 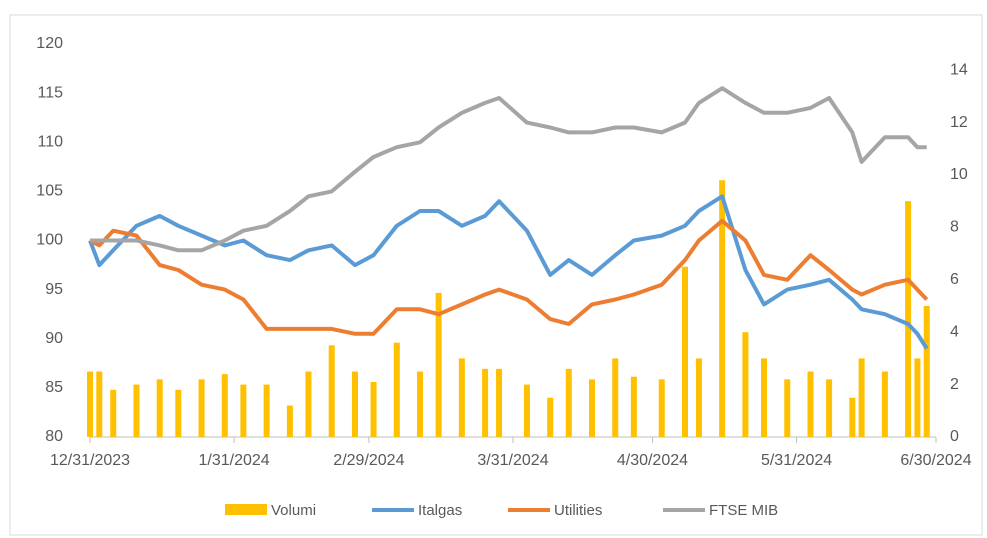 I want to click on y2-tick-label: 4, so click(x=954, y=331).